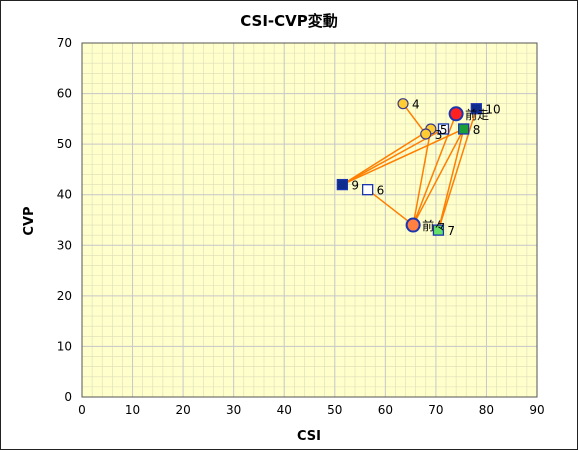 The height and width of the screenshot is (450, 578). Describe the element at coordinates (64, 220) in the screenshot. I see `y-axis-ticks: 0 10 20 30 40 50 60 70` at that location.